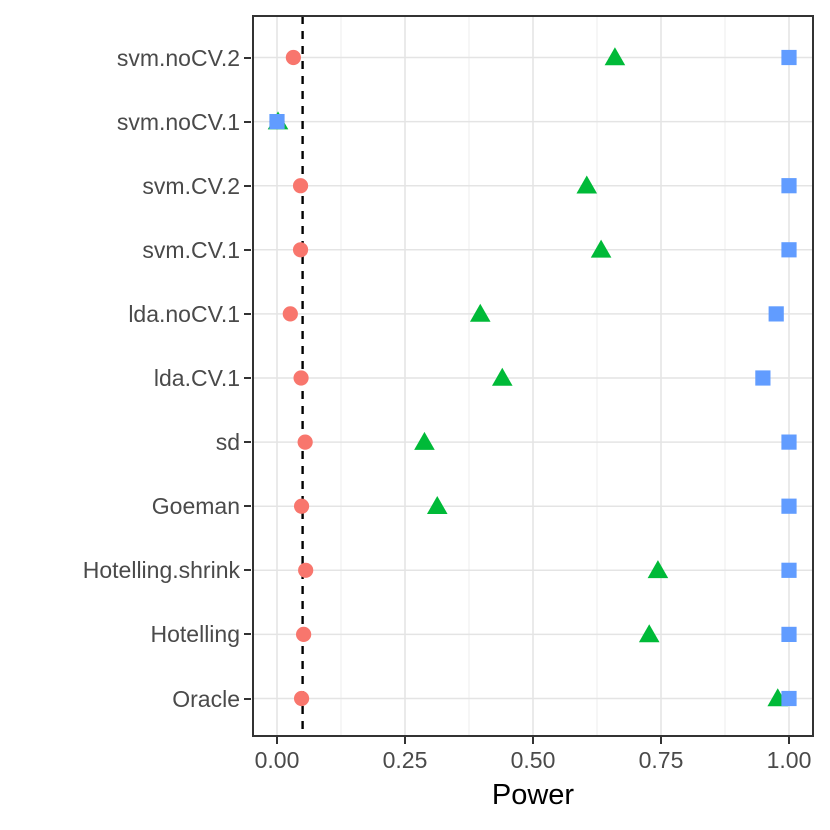 The image size is (830, 830). I want to click on y-axis-label: Hotelling, so click(195, 634).